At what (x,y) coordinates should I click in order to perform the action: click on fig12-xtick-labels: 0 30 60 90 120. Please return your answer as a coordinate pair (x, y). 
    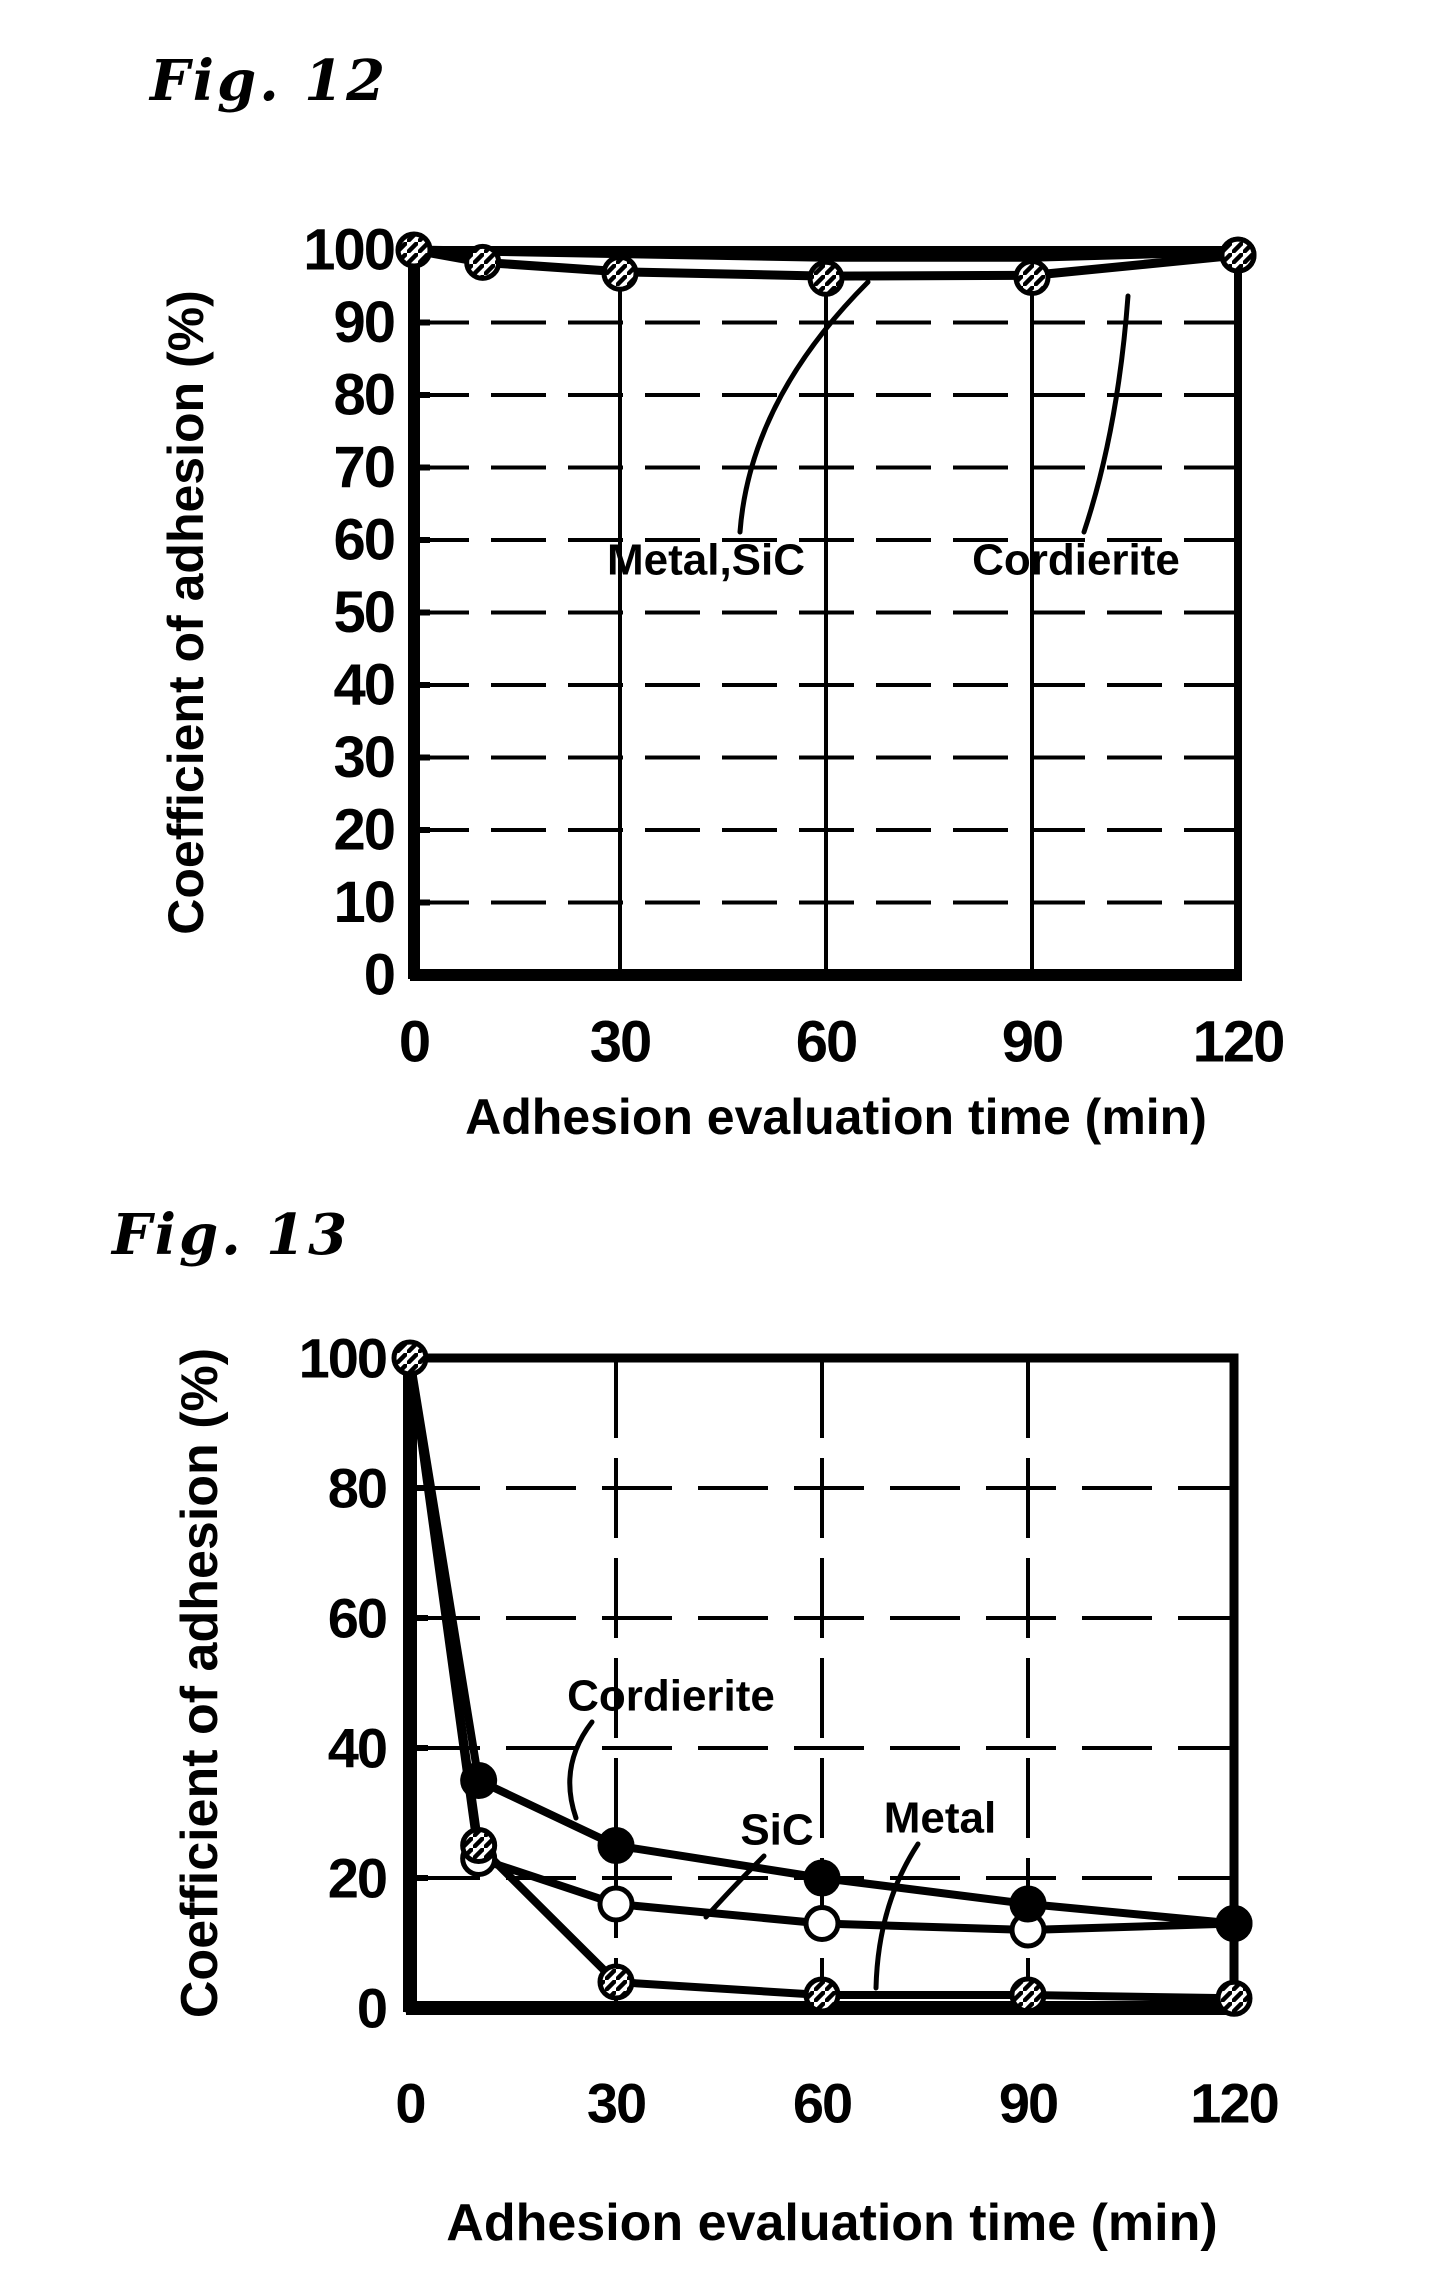
    Looking at the image, I should click on (842, 1042).